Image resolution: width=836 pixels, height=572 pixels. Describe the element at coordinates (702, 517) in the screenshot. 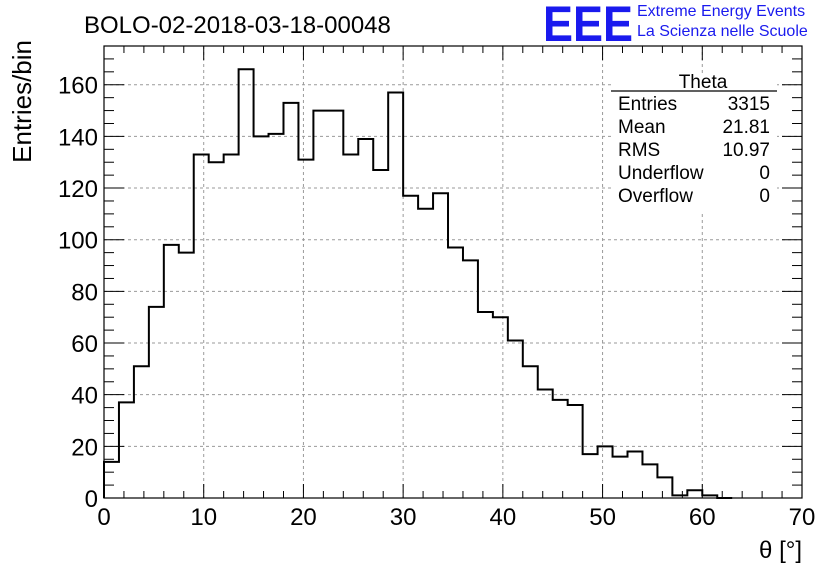

I see `x-tick-label: 60` at that location.